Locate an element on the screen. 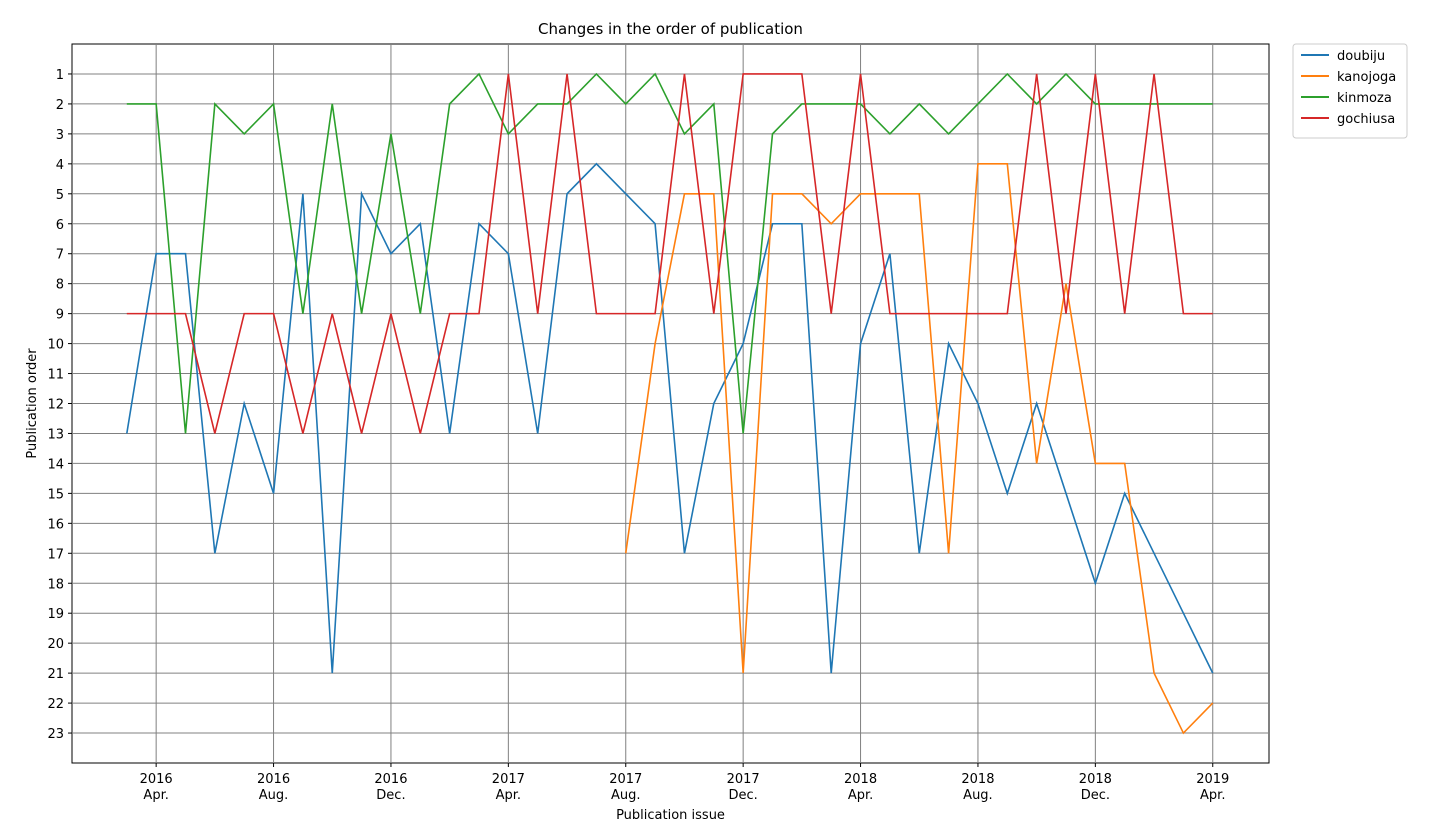 The image size is (1440, 834). y-tick-label: 10 is located at coordinates (55, 345).